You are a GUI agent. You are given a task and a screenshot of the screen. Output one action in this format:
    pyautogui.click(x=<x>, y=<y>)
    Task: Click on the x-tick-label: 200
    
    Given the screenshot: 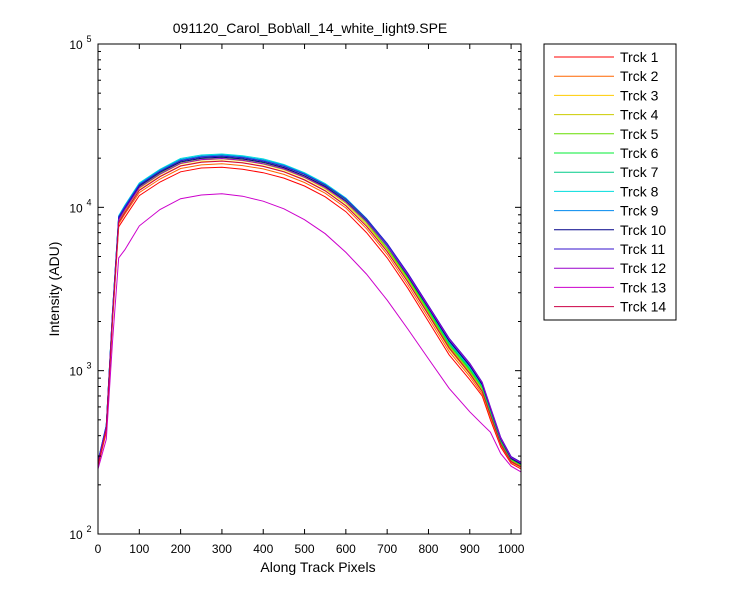 What is the action you would take?
    pyautogui.click(x=181, y=549)
    